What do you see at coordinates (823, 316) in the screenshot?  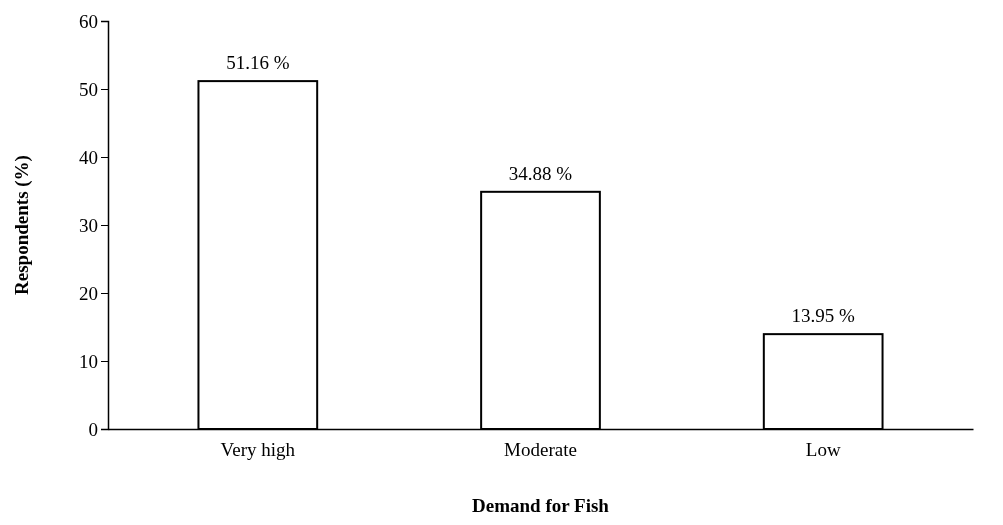 I see `data-label: 13.95 %` at bounding box center [823, 316].